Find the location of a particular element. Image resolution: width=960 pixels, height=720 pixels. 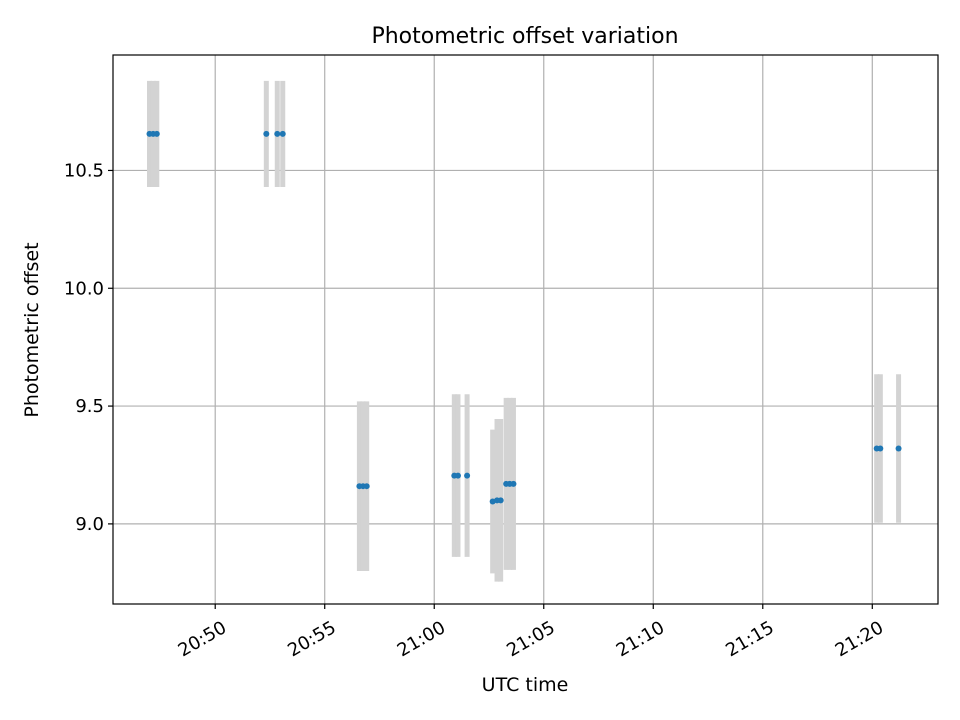

chart-title: Photometric offset variation is located at coordinates (524, 36).